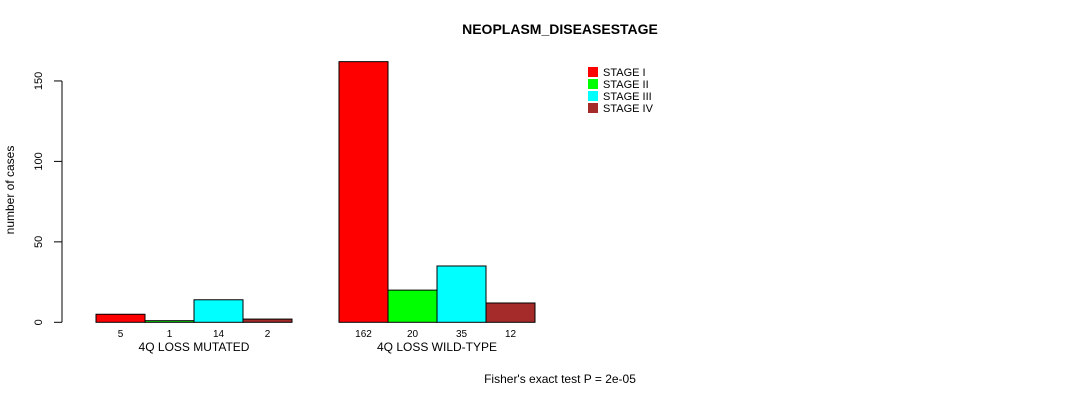 This screenshot has height=400, width=1090. What do you see at coordinates (219, 334) in the screenshot?
I see `bar-value-label: 14` at bounding box center [219, 334].